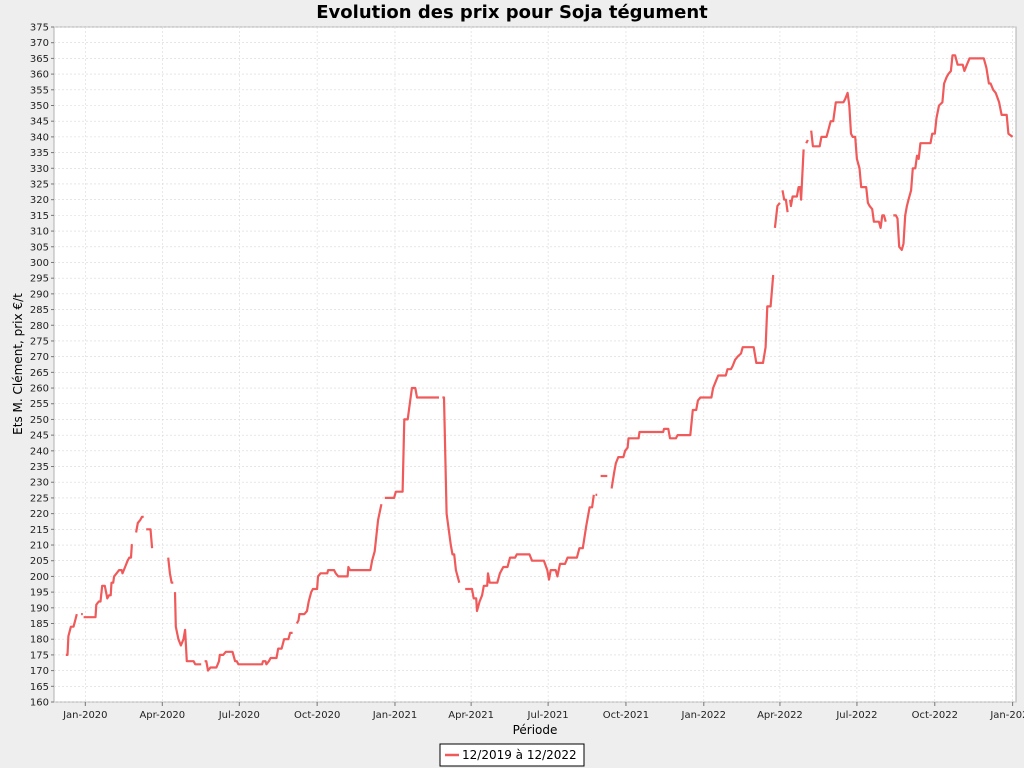 The image size is (1024, 768). What do you see at coordinates (548, 715) in the screenshot?
I see `x-tick-label: Jul-2021` at bounding box center [548, 715].